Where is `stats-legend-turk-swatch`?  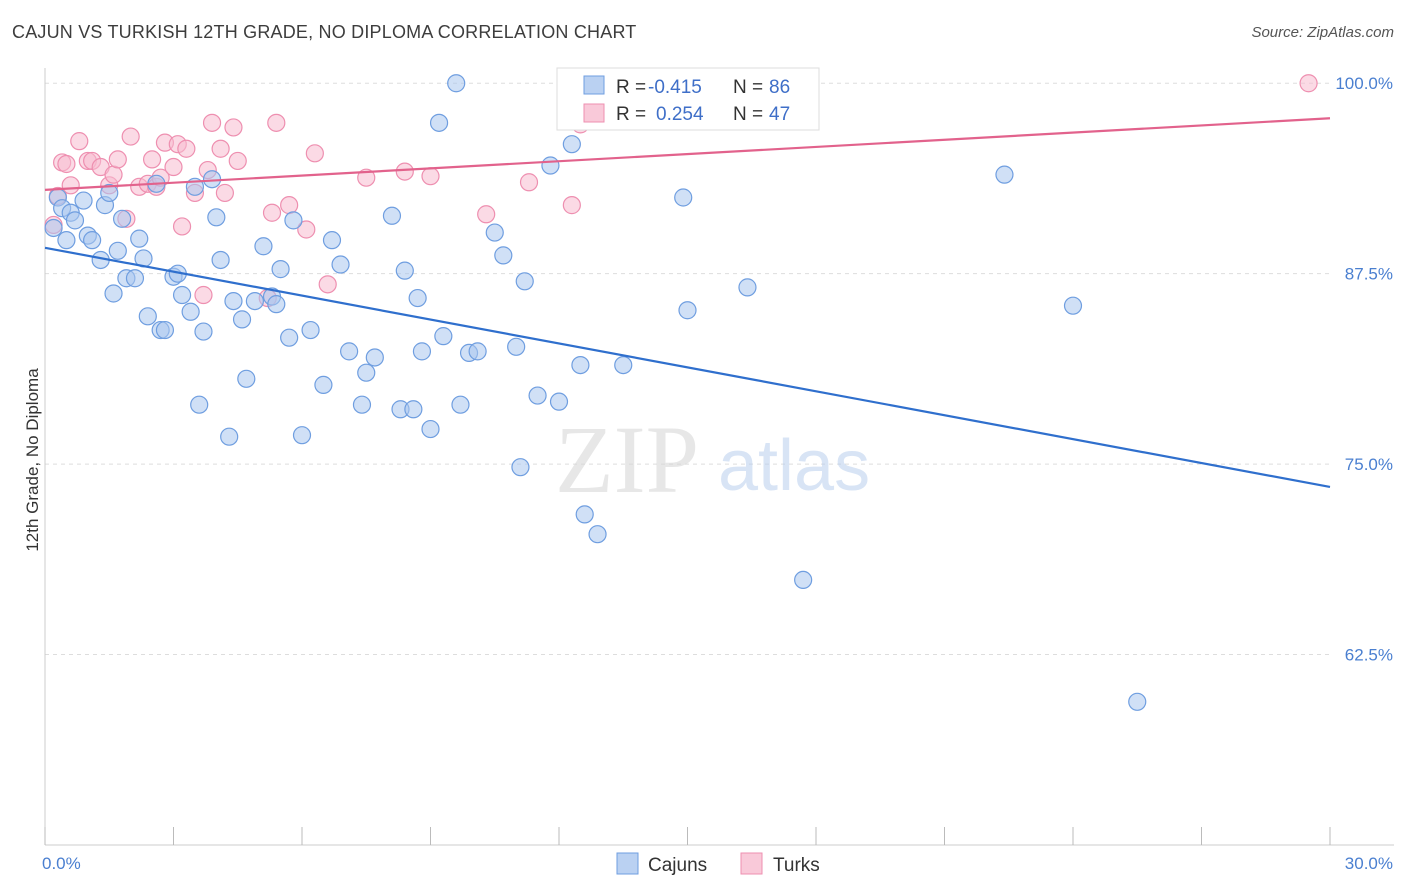 stats-legend-turk-swatch is located at coordinates (594, 113).